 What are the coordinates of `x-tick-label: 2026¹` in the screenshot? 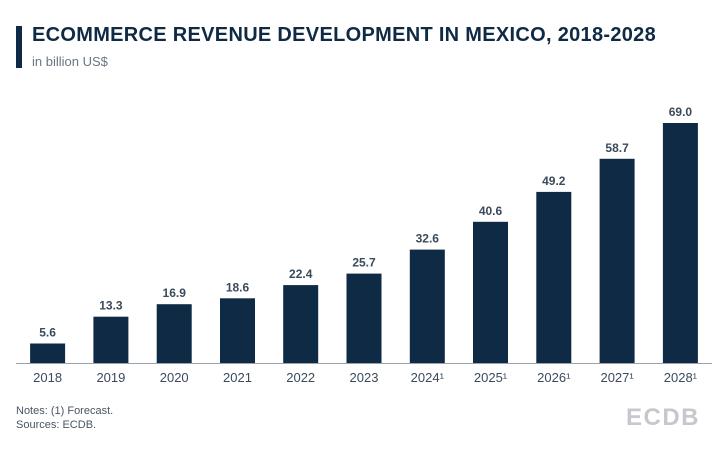 It's located at (554, 377).